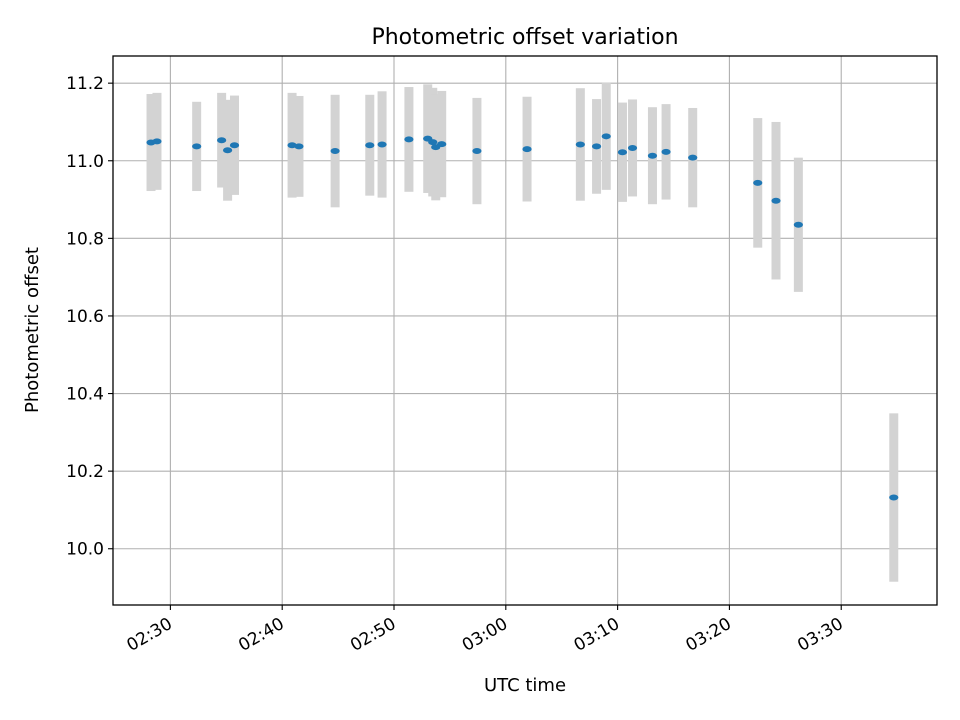 The height and width of the screenshot is (720, 960). What do you see at coordinates (32, 330) in the screenshot?
I see `y-axis-label: Photometric offset` at bounding box center [32, 330].